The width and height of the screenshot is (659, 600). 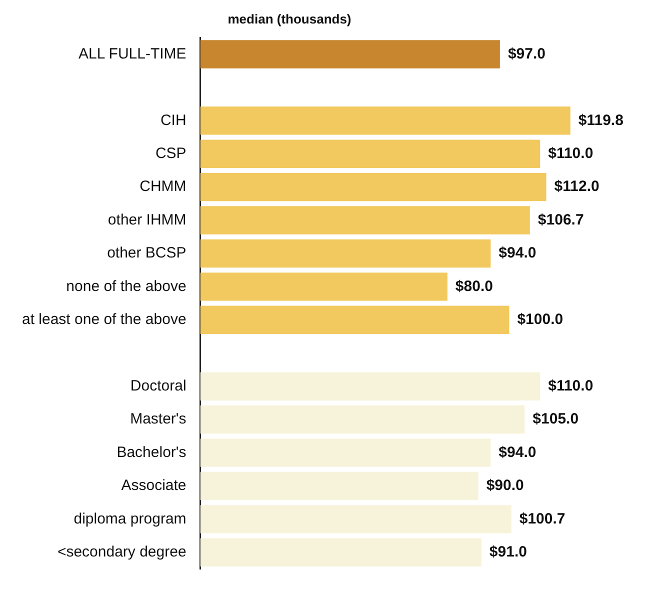 What do you see at coordinates (158, 385) in the screenshot?
I see `y-tick-label: Doctoral` at bounding box center [158, 385].